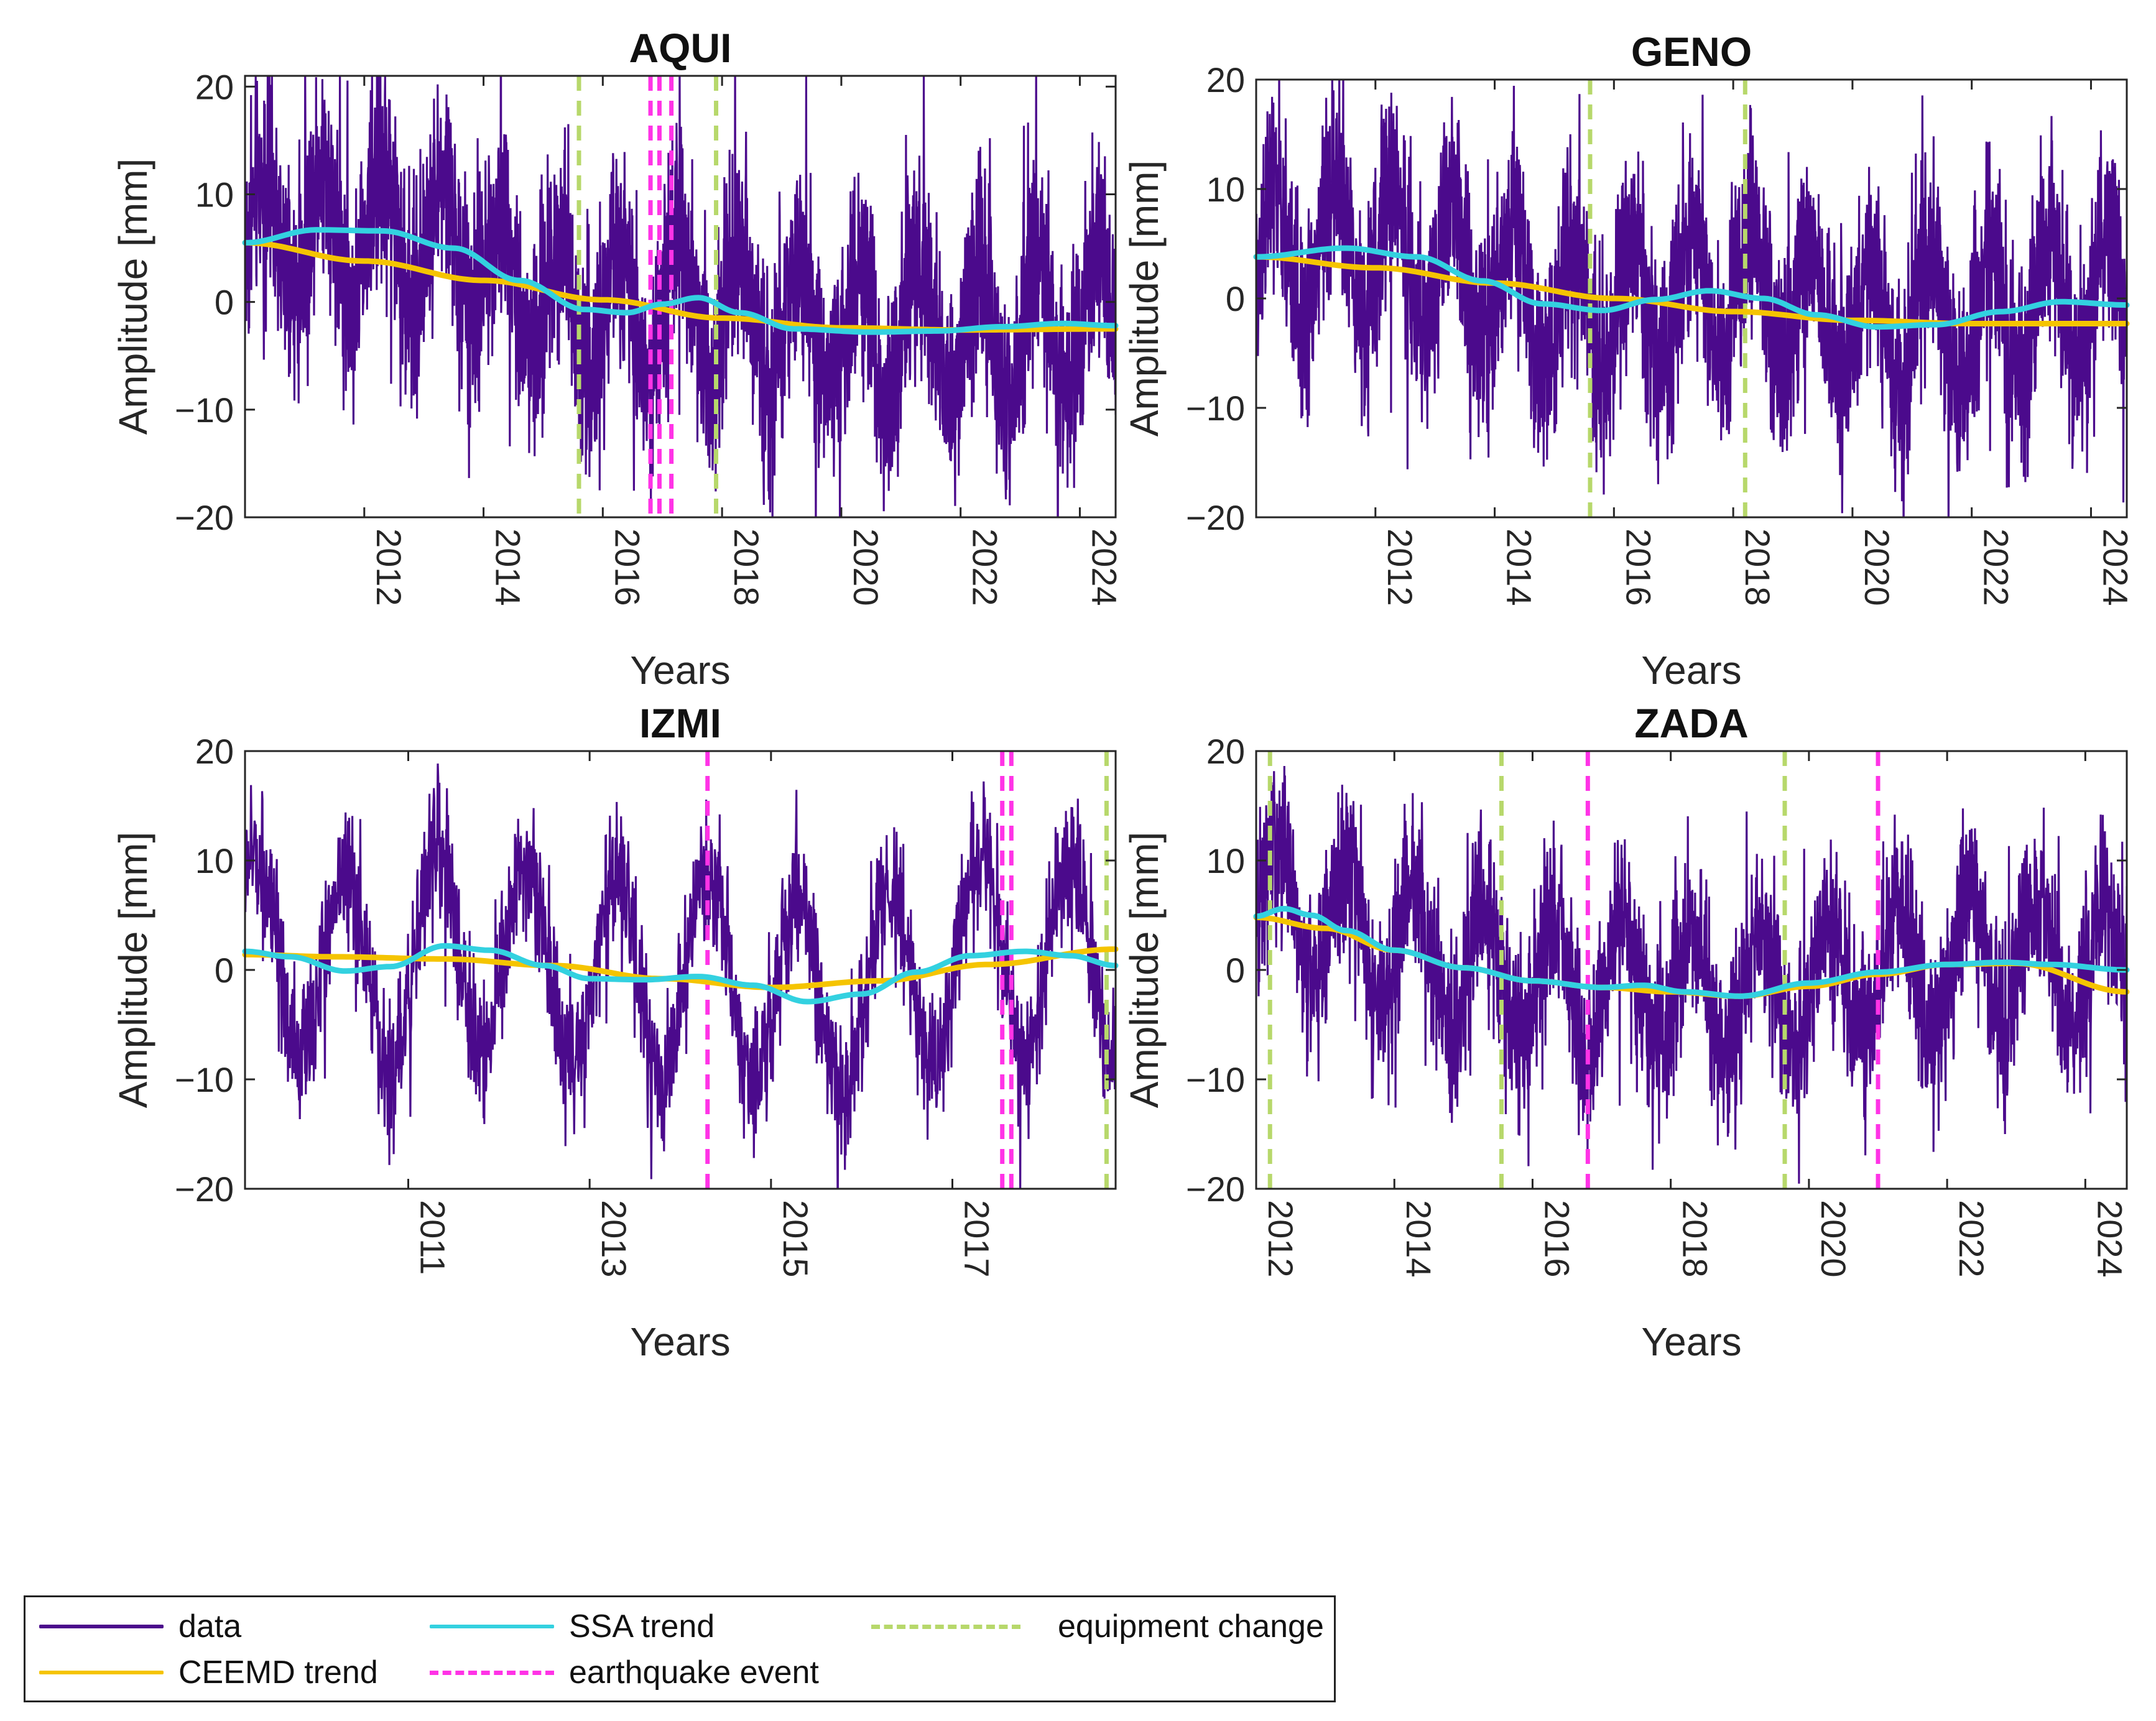 This screenshot has width=2156, height=1721. Describe the element at coordinates (795, 1239) in the screenshot. I see `x-tick-label: 2015` at that location.